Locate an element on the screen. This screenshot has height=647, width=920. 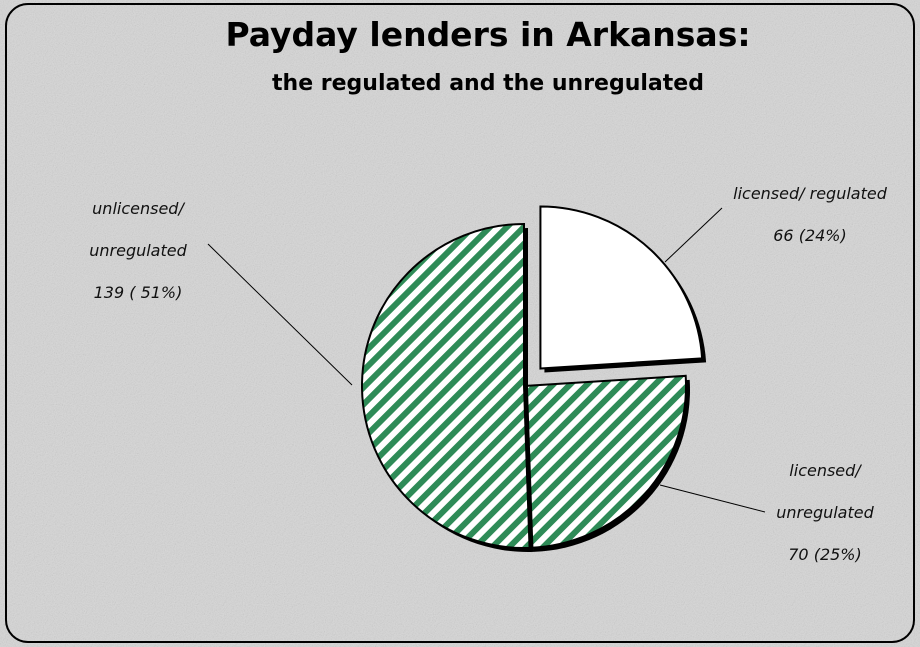
slice-label: unlicensed/ unregulated 139 ( 51%) is located at coordinates (138, 251).